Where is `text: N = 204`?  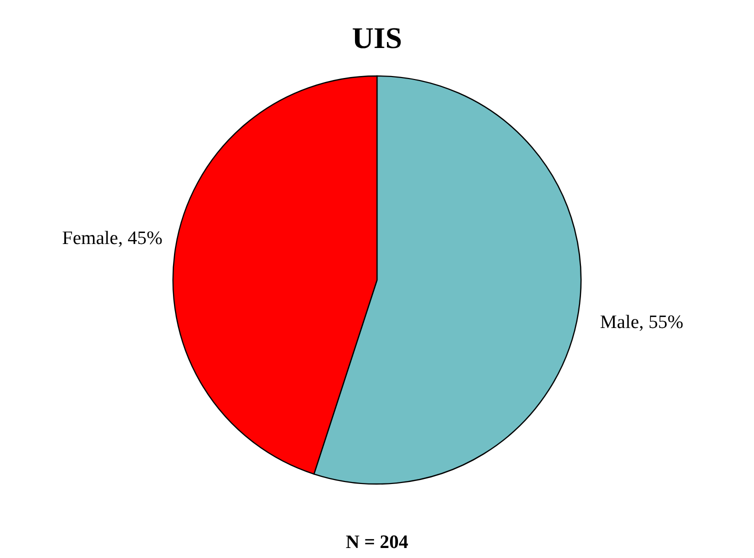
text: N = 204 is located at coordinates (377, 542).